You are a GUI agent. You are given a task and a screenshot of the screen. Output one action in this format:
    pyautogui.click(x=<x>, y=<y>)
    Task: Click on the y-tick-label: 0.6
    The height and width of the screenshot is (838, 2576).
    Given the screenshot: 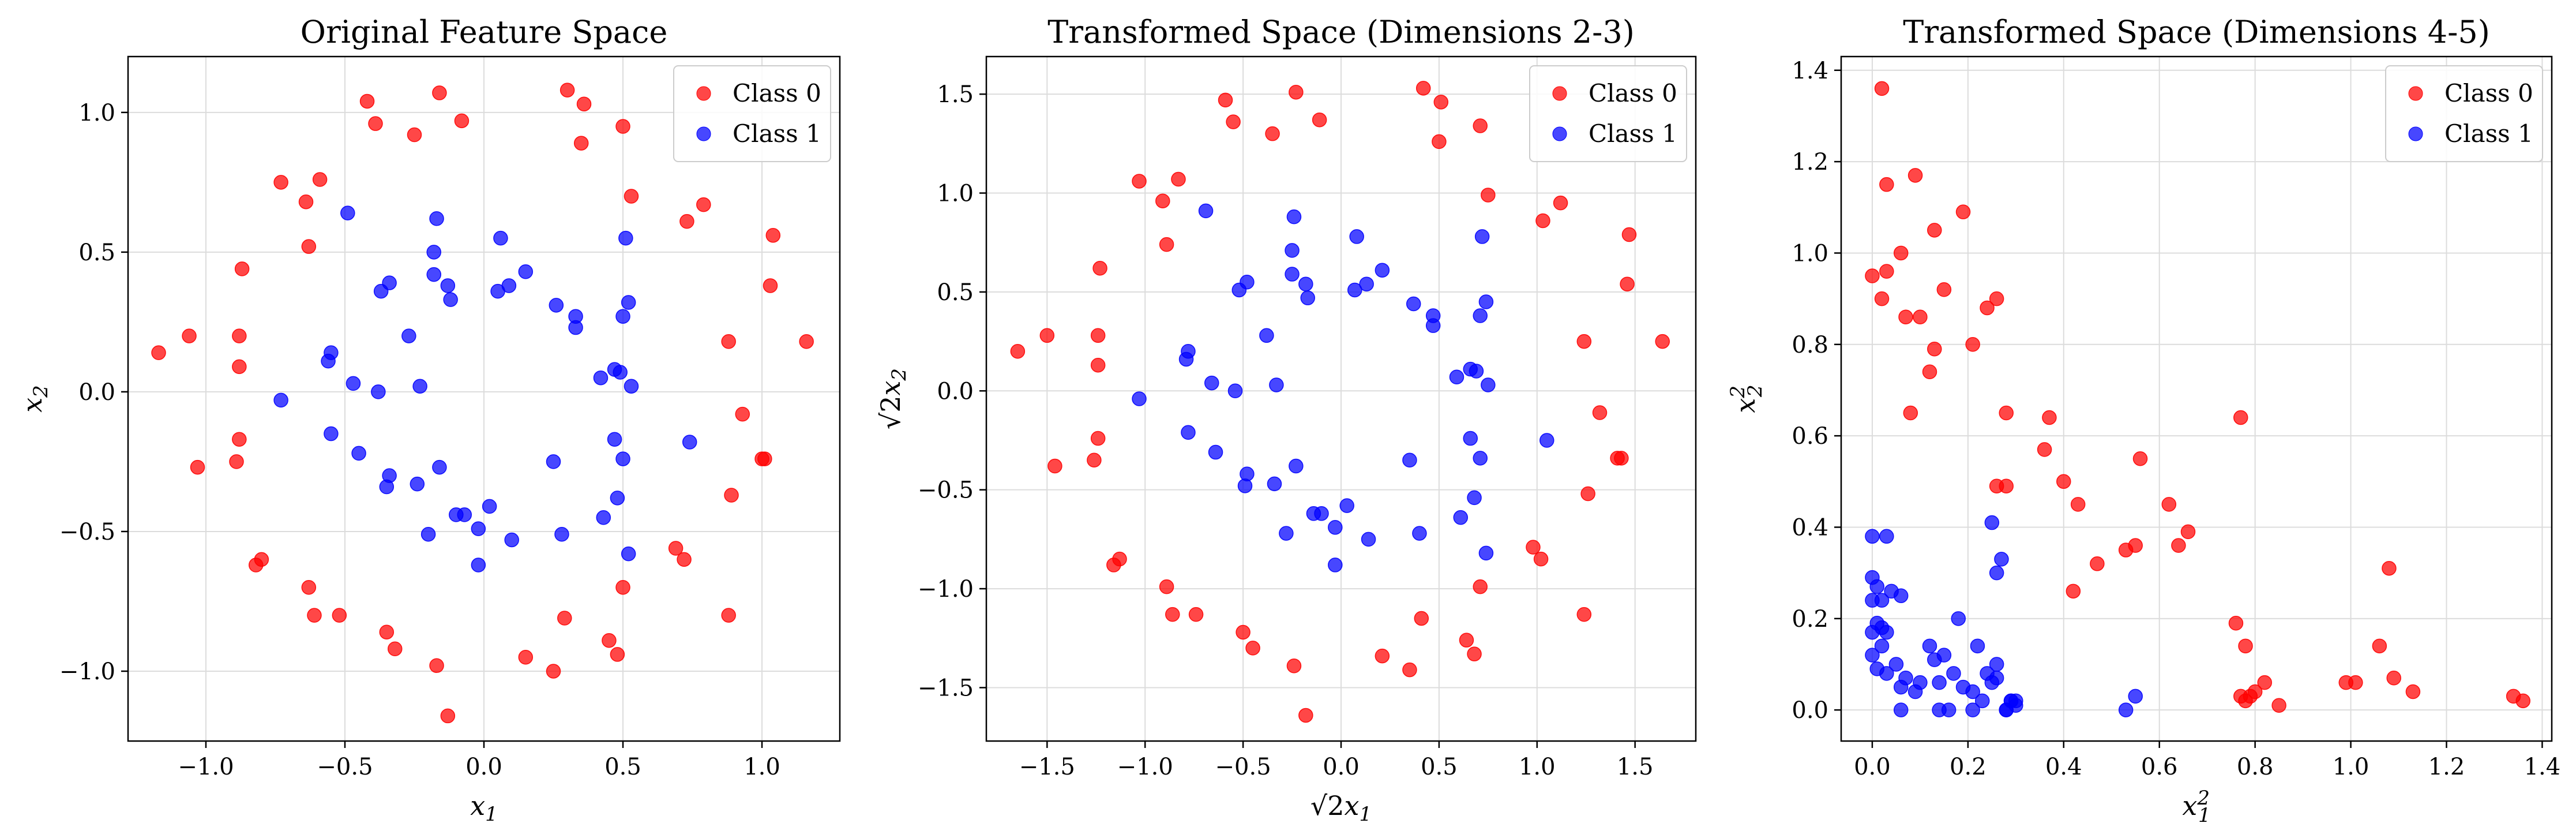 What is the action you would take?
    pyautogui.click(x=1810, y=436)
    